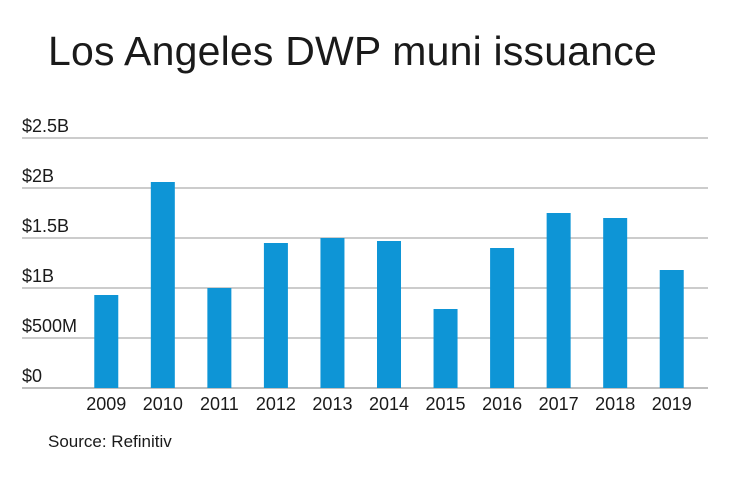  I want to click on y-tick-label: $2B, so click(38, 176).